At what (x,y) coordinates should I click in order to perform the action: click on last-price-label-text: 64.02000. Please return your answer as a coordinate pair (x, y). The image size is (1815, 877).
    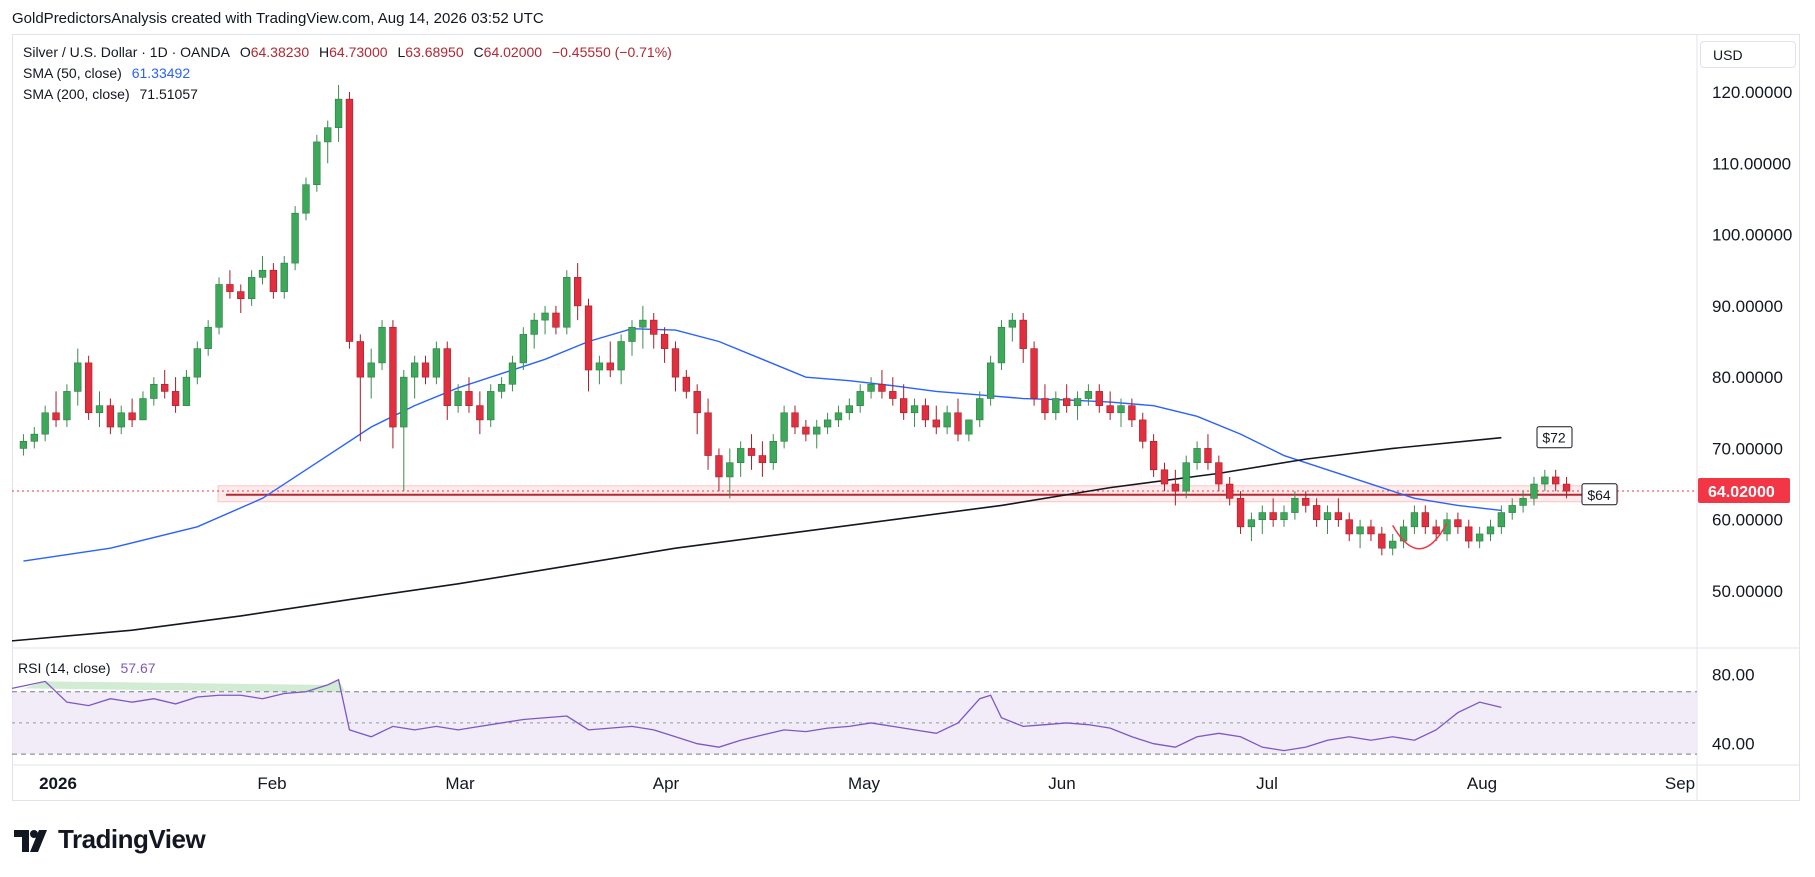
    Looking at the image, I should click on (1741, 492).